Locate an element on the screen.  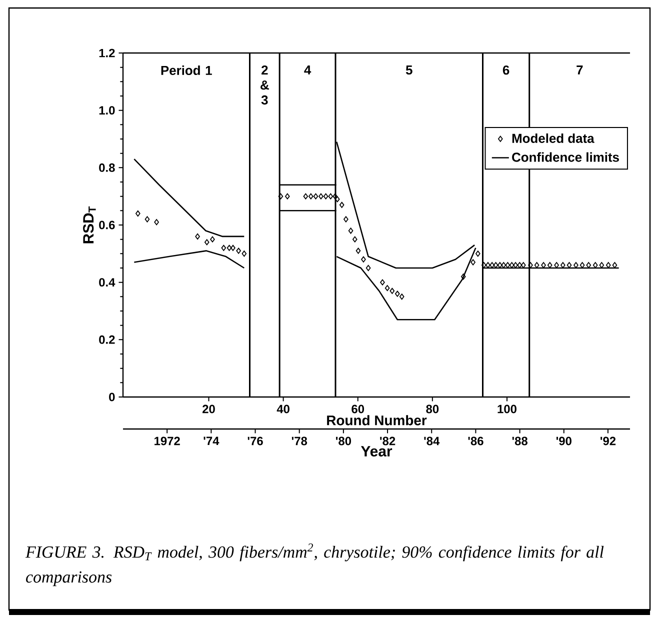
annotation: 4 is located at coordinates (308, 70).